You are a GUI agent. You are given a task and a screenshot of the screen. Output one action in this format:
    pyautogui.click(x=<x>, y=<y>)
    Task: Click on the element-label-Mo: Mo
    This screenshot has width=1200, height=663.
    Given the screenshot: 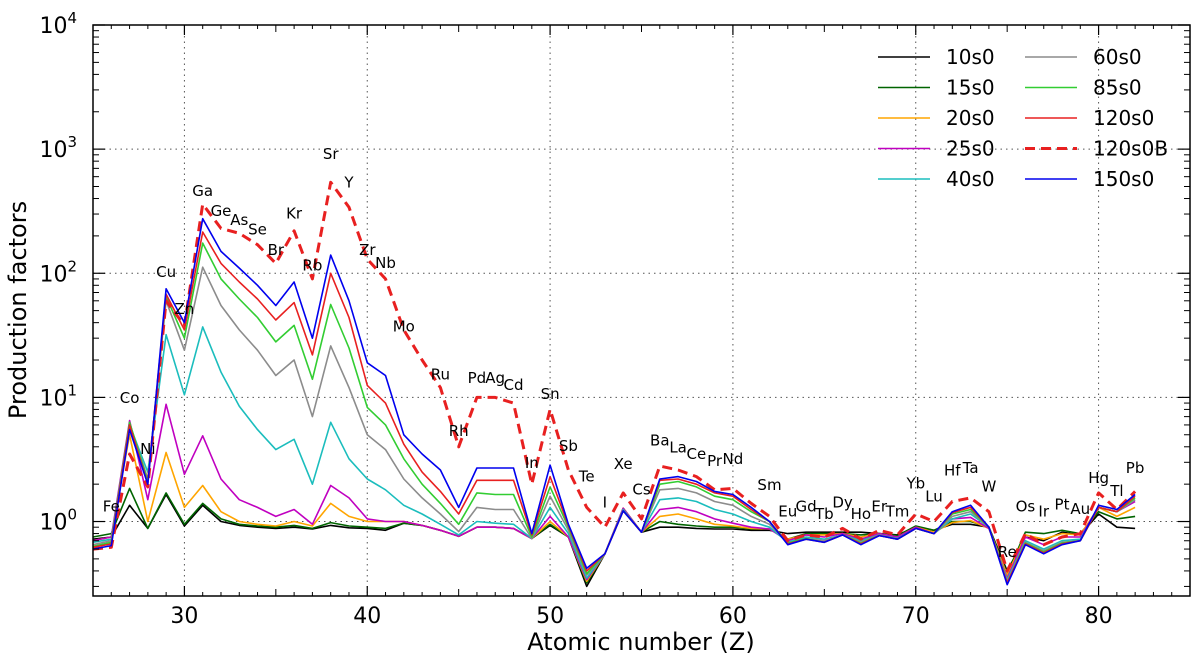 What is the action you would take?
    pyautogui.click(x=404, y=326)
    